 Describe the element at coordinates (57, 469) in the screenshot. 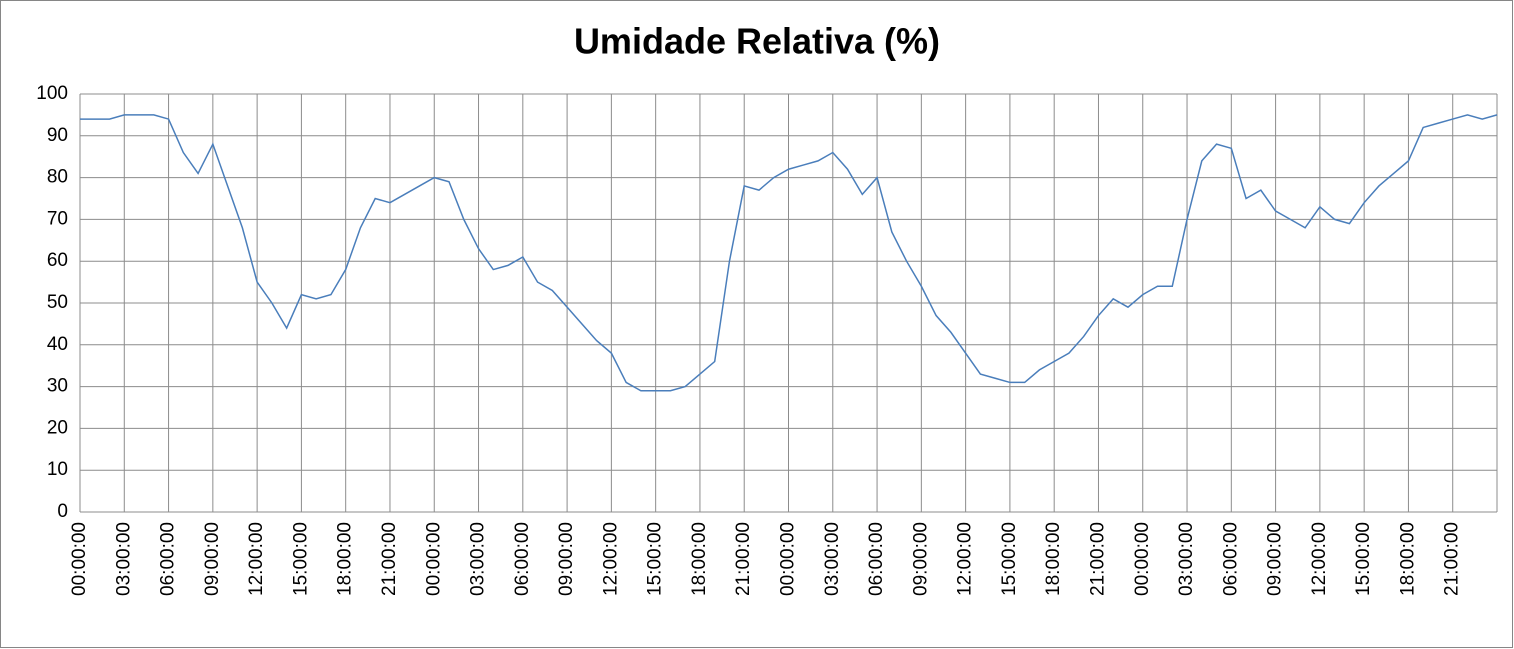

I see `y-tick-label: 10` at that location.